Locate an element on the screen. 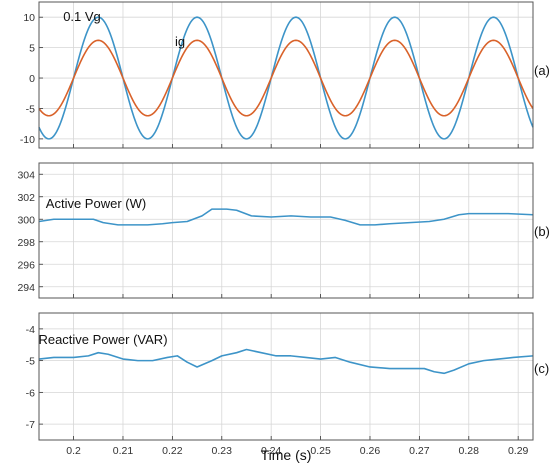 This screenshot has height=468, width=550. series-label: Active Power (W) is located at coordinates (96, 203).